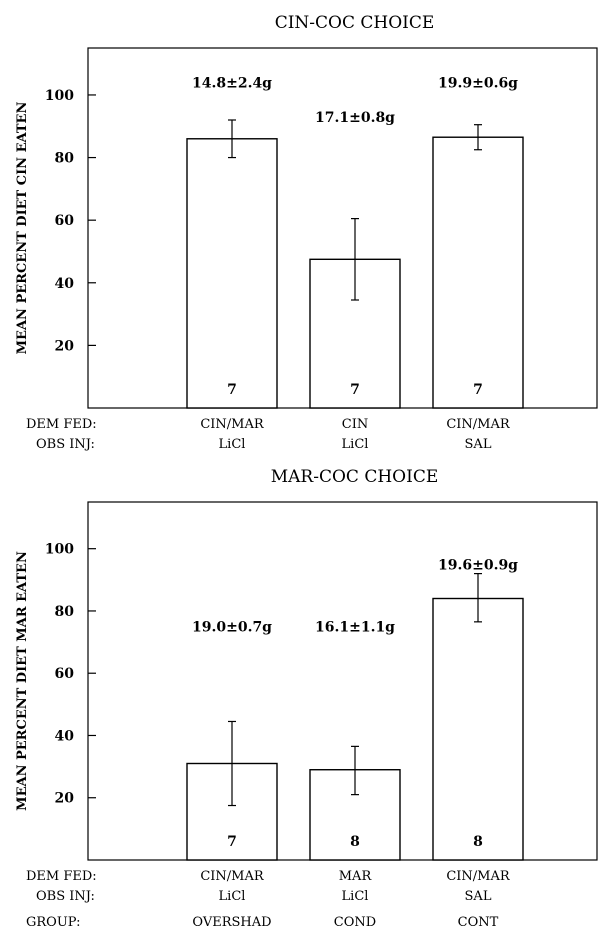 This screenshot has height=934, width=607. I want to click on intake-annotation: 19.6±0.9g, so click(478, 565).